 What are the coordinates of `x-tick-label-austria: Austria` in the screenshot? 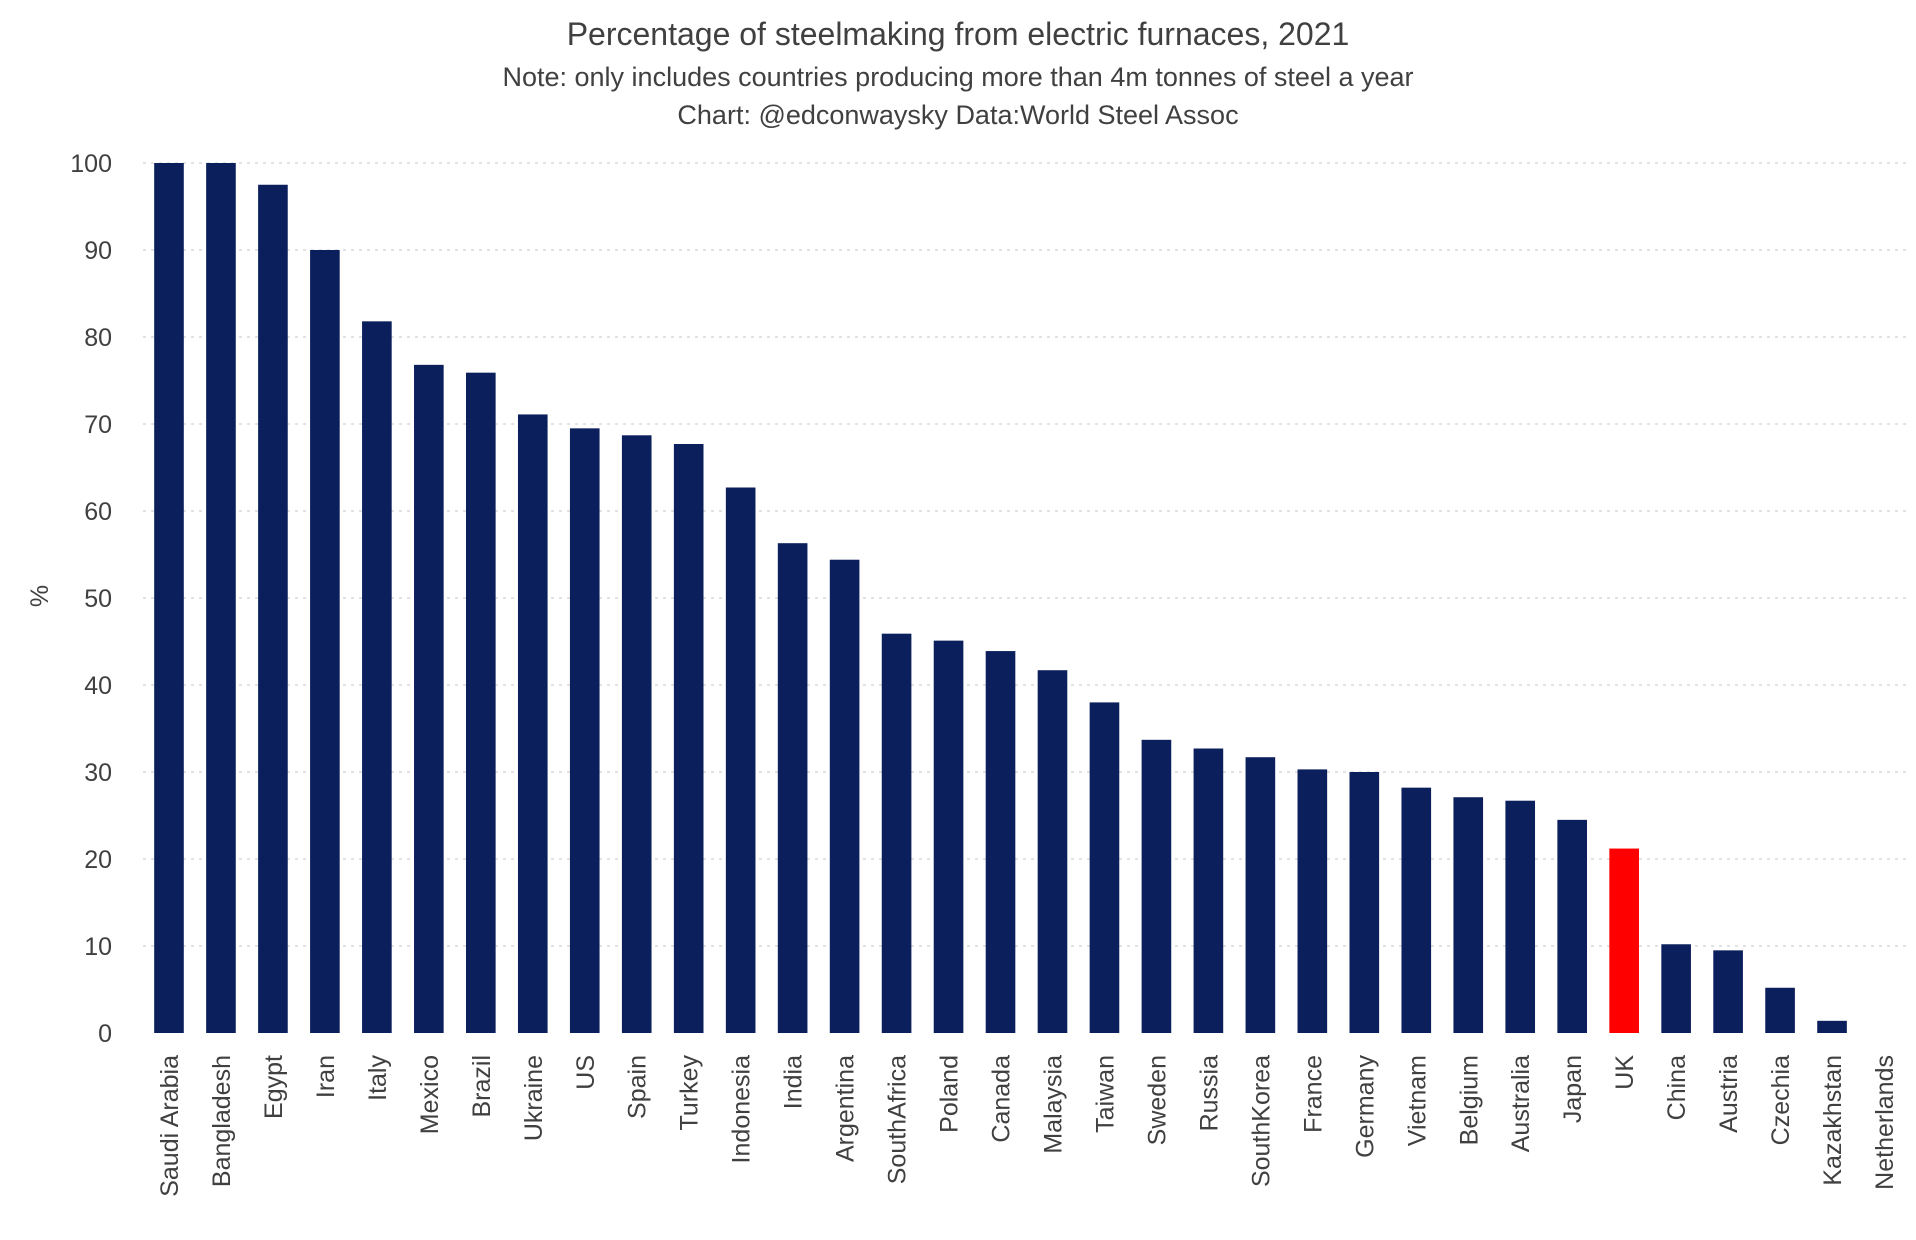 It's located at (1729, 1094).